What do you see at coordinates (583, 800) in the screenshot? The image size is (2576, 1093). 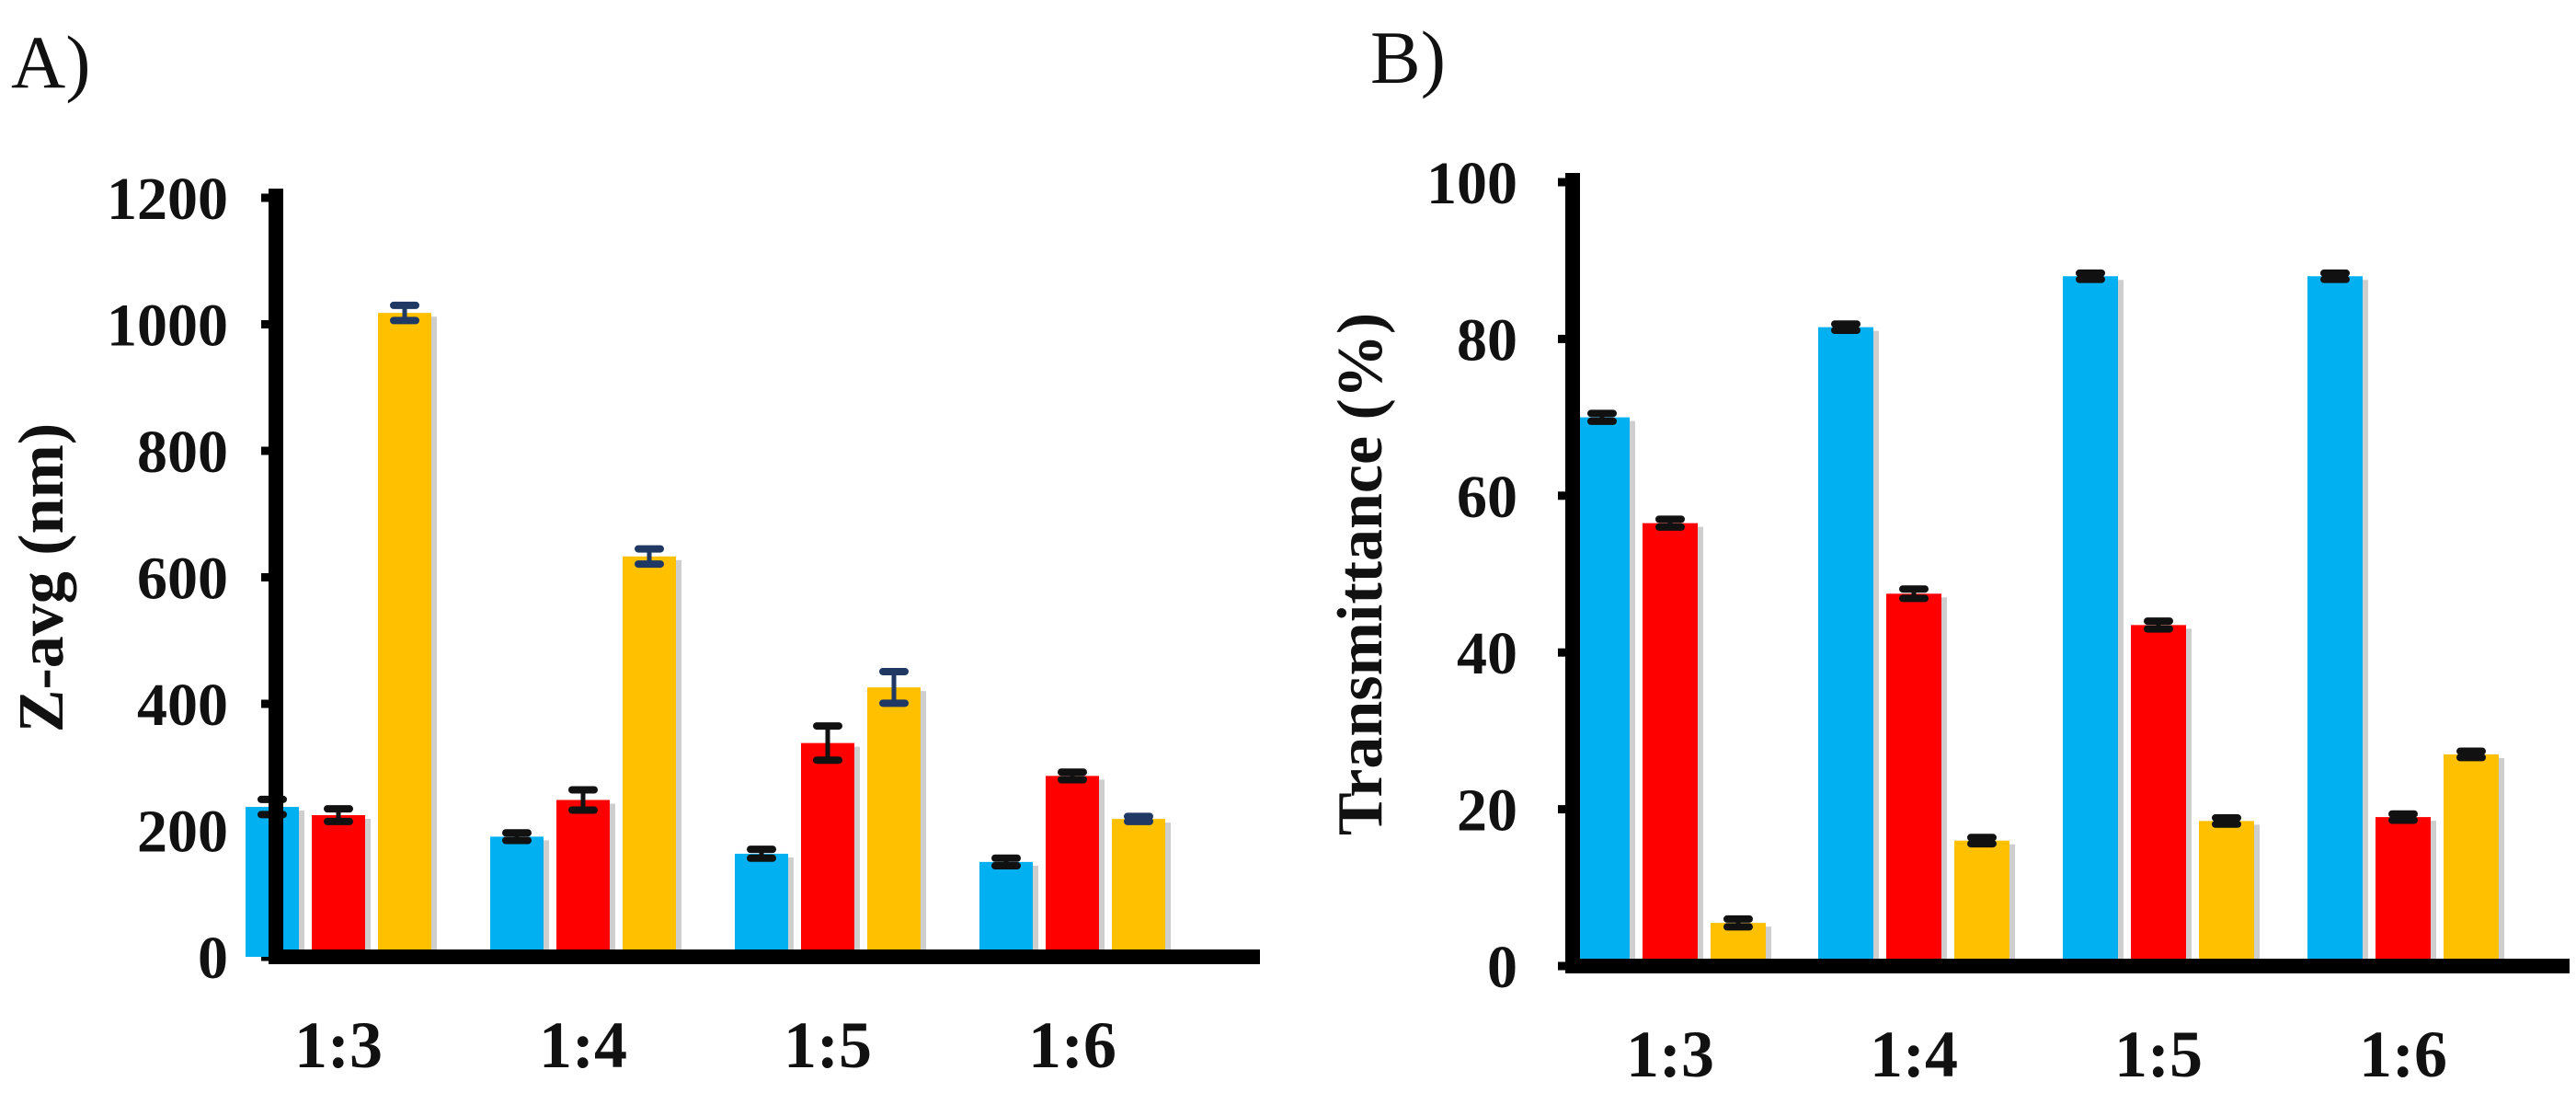 I see `panel-a-error-bar-1:4-series-2` at bounding box center [583, 800].